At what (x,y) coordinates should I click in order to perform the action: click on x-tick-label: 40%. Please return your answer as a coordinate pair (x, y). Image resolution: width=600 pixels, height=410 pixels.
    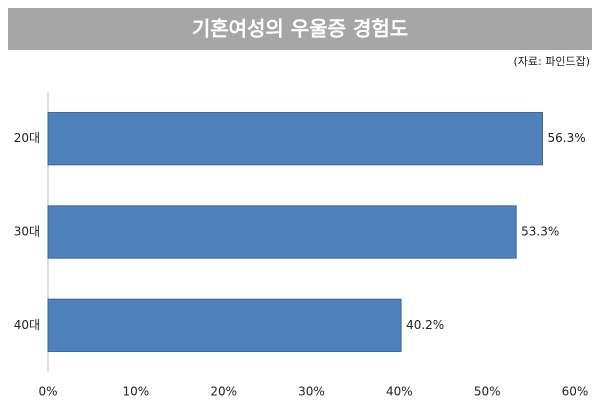
    Looking at the image, I should click on (399, 392).